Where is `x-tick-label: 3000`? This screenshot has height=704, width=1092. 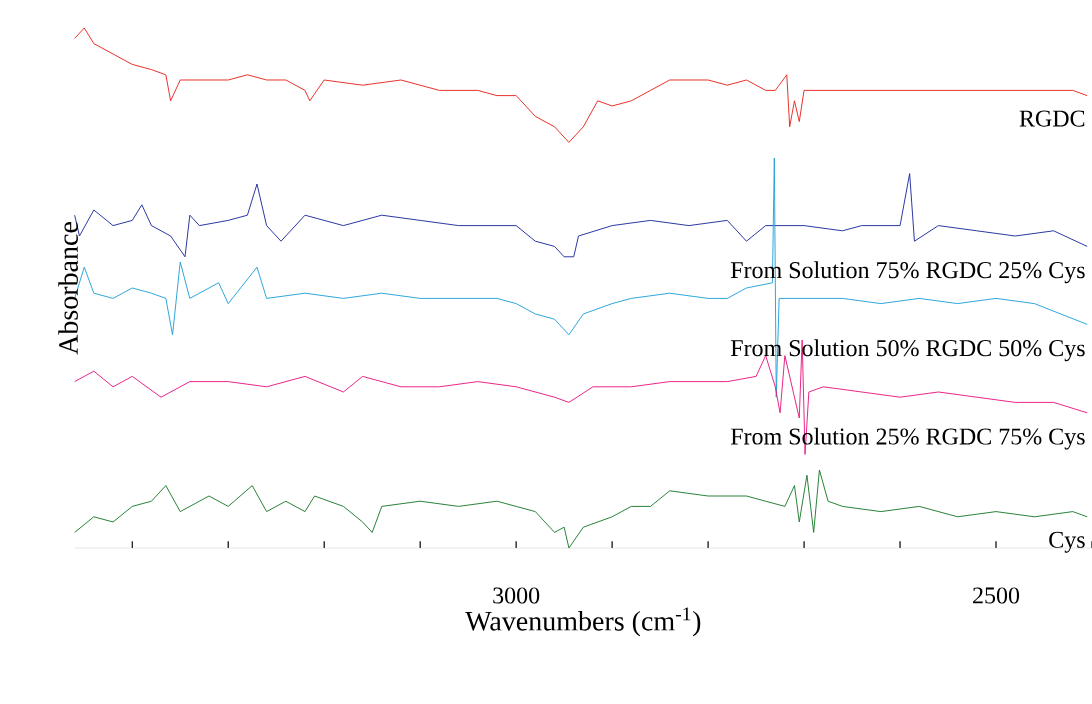
x-tick-label: 3000 is located at coordinates (516, 595).